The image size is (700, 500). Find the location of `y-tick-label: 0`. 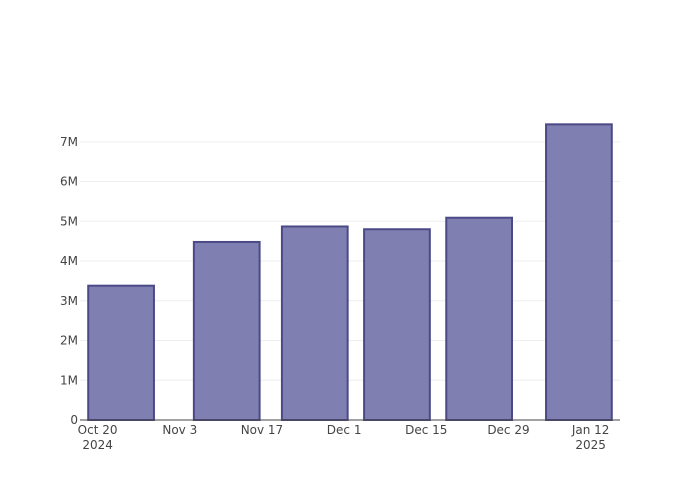

y-tick-label: 0 is located at coordinates (74, 420).